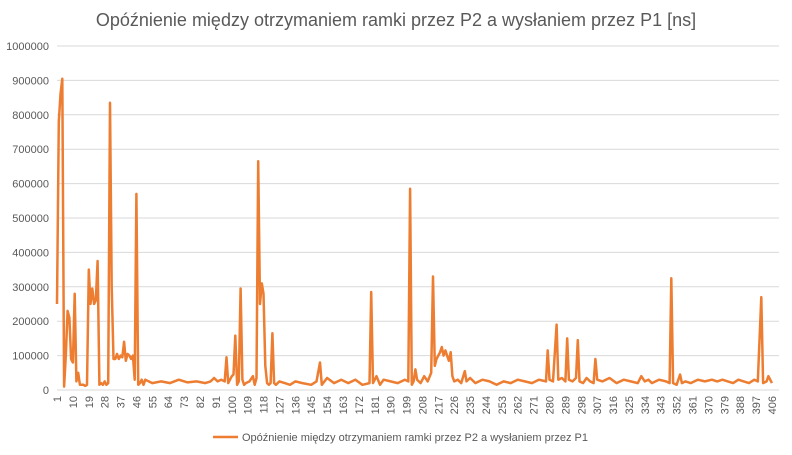  Describe the element at coordinates (185, 402) in the screenshot. I see `x-tick-label: 73` at that location.